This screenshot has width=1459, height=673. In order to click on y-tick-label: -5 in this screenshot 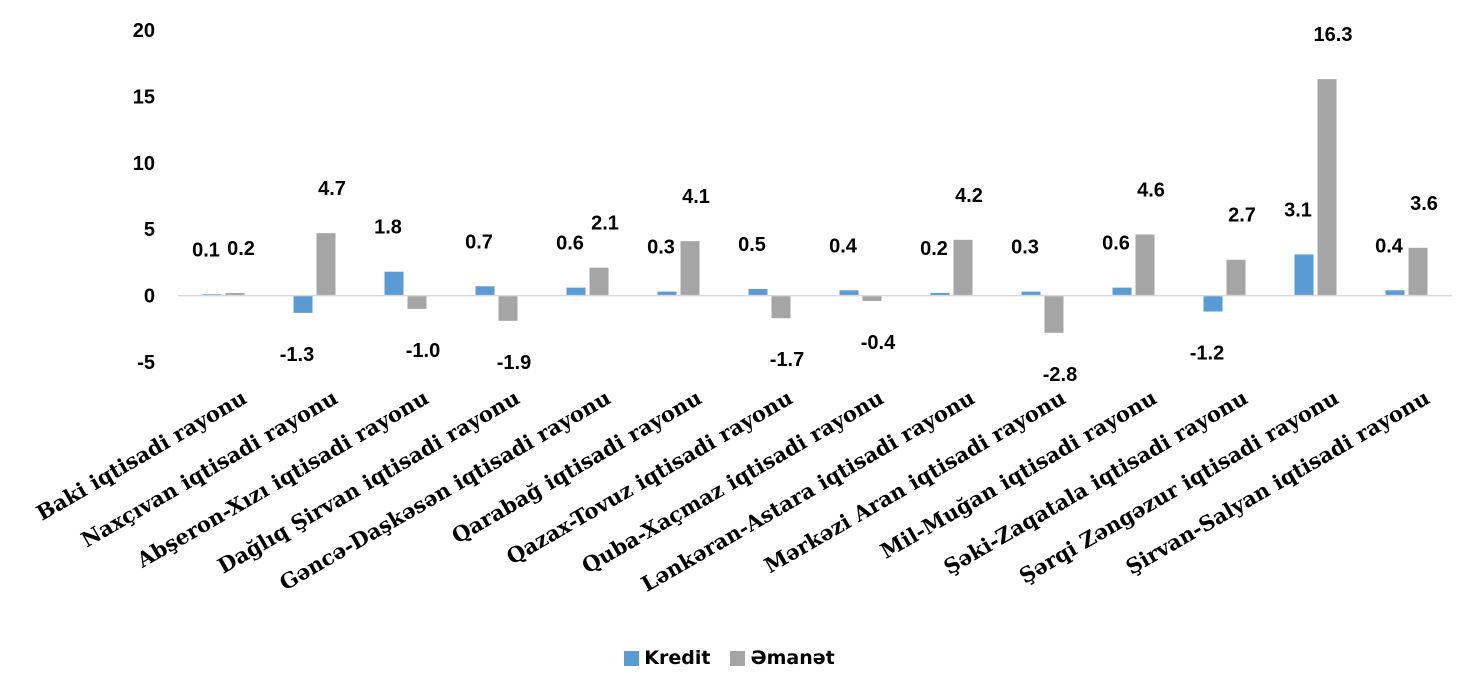, I will do `click(146, 363)`.